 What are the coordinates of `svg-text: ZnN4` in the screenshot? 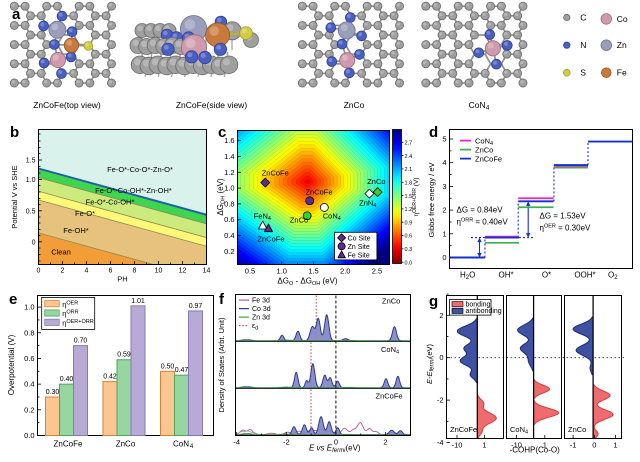 It's located at (367, 204).